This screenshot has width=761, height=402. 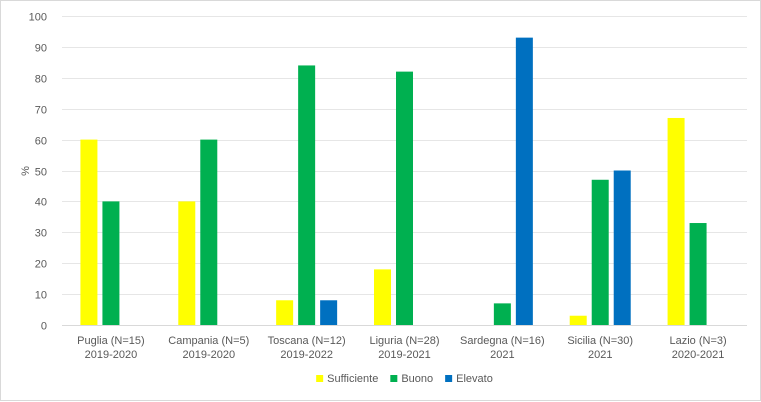 What do you see at coordinates (41, 49) in the screenshot?
I see `y-tick-label: 90` at bounding box center [41, 49].